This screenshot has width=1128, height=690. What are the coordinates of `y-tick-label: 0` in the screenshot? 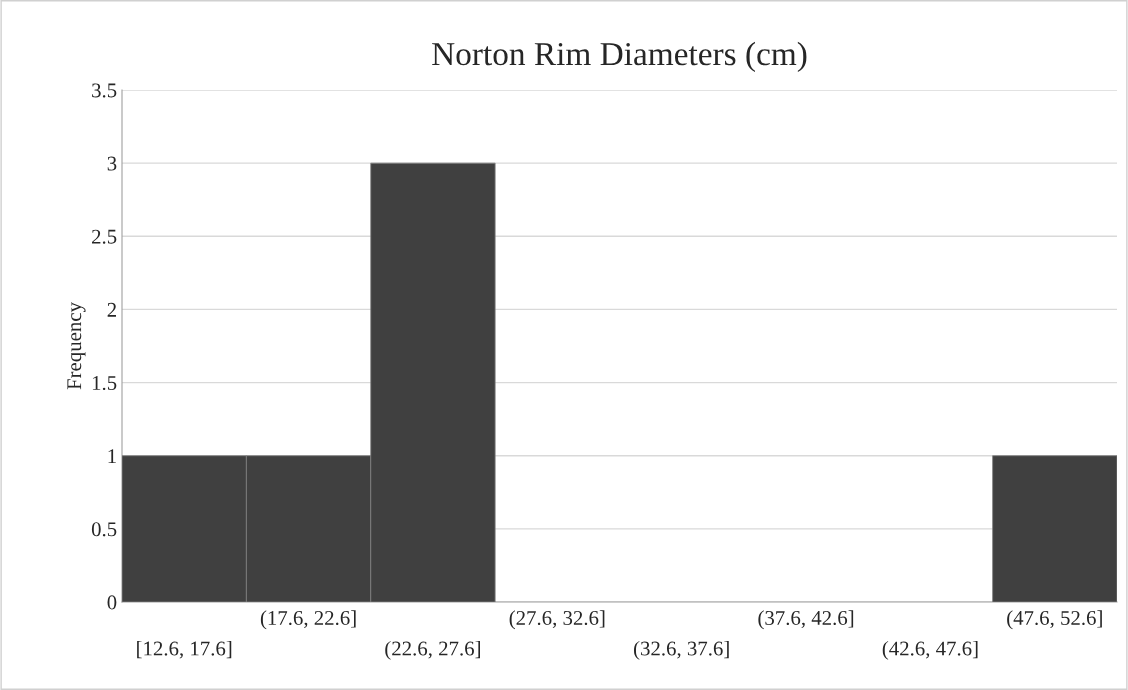 It's located at (112, 602).